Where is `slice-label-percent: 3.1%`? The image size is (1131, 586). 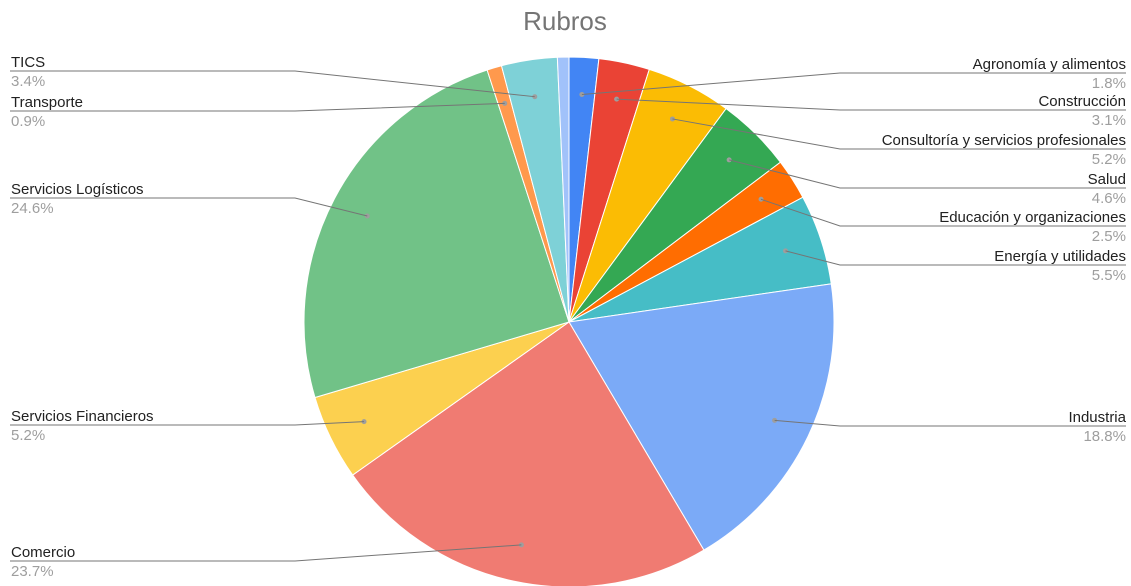 slice-label-percent: 3.1% is located at coordinates (1109, 120).